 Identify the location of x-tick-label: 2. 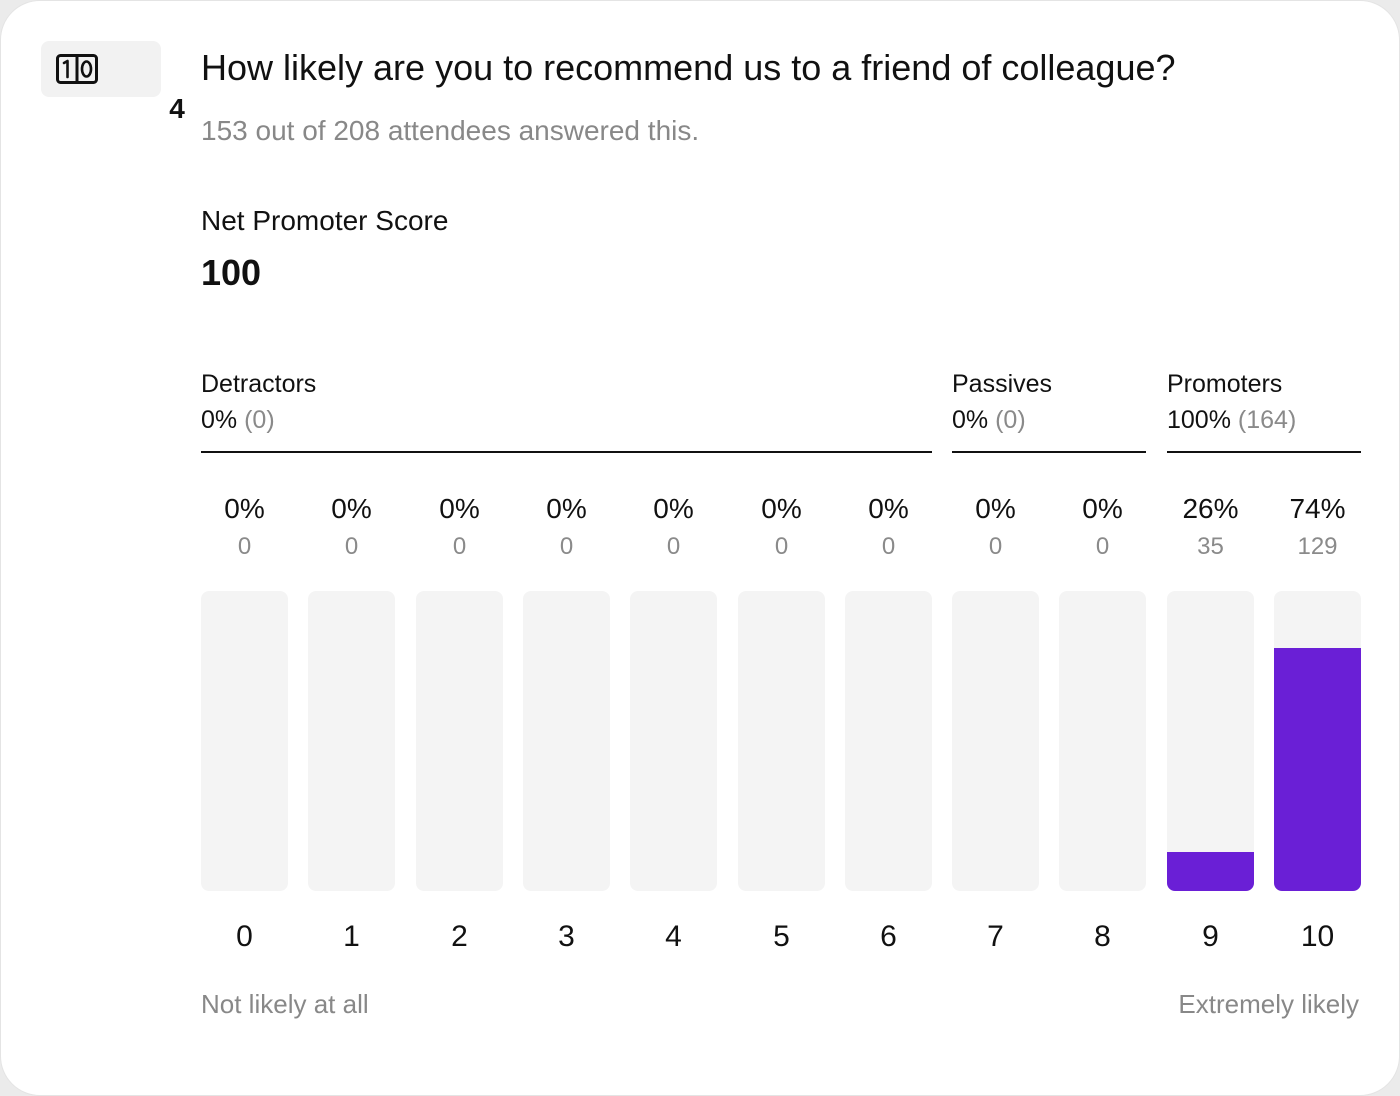
(459, 936).